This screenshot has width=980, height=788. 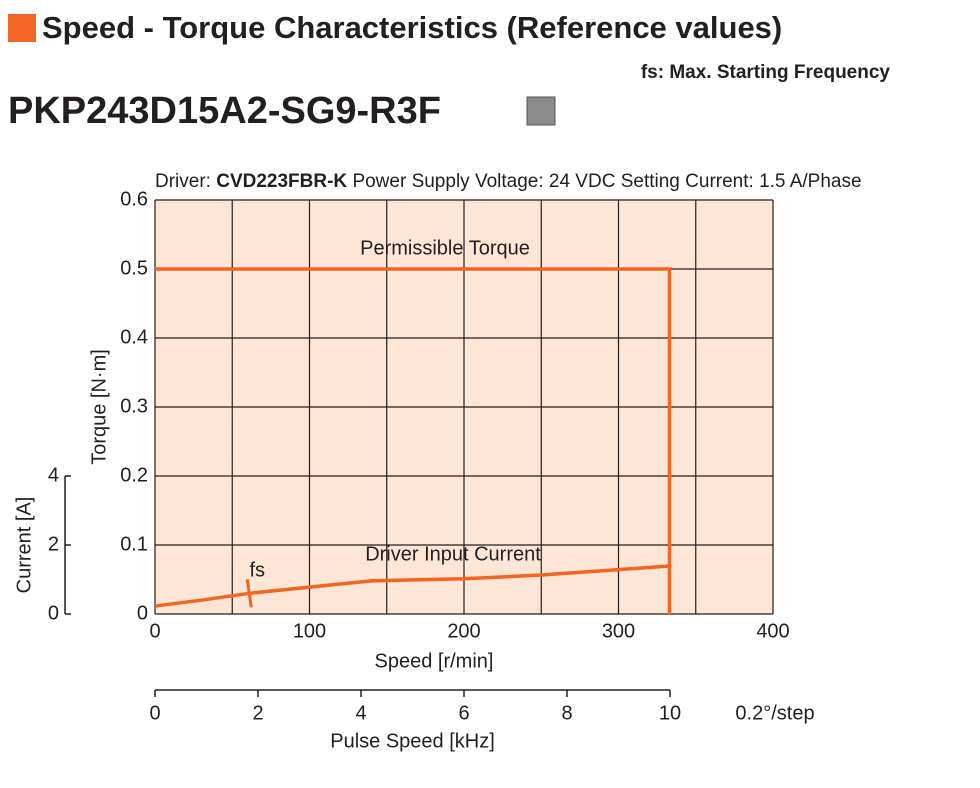 I want to click on y2-tick-label: 2, so click(x=53, y=544).